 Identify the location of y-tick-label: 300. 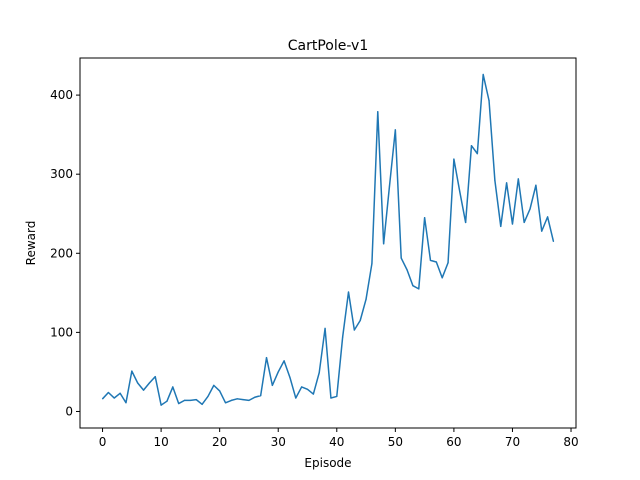
(61, 174).